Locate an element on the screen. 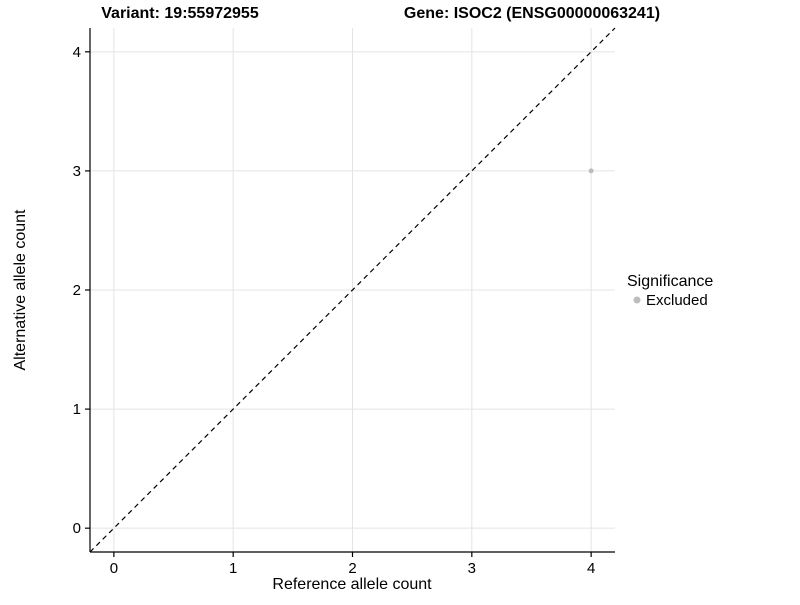  x-tick-label: 0 is located at coordinates (114, 568).